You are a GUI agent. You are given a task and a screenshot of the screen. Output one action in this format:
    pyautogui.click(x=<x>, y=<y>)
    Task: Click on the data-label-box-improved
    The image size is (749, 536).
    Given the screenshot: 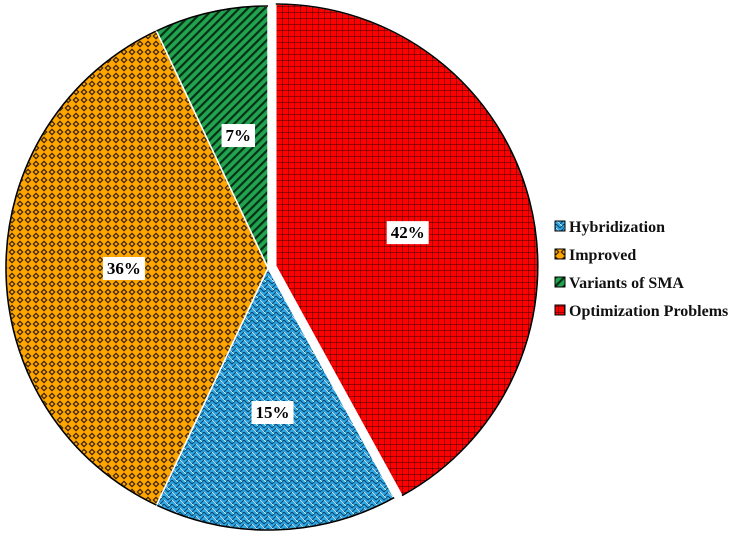 What is the action you would take?
    pyautogui.click(x=123, y=268)
    